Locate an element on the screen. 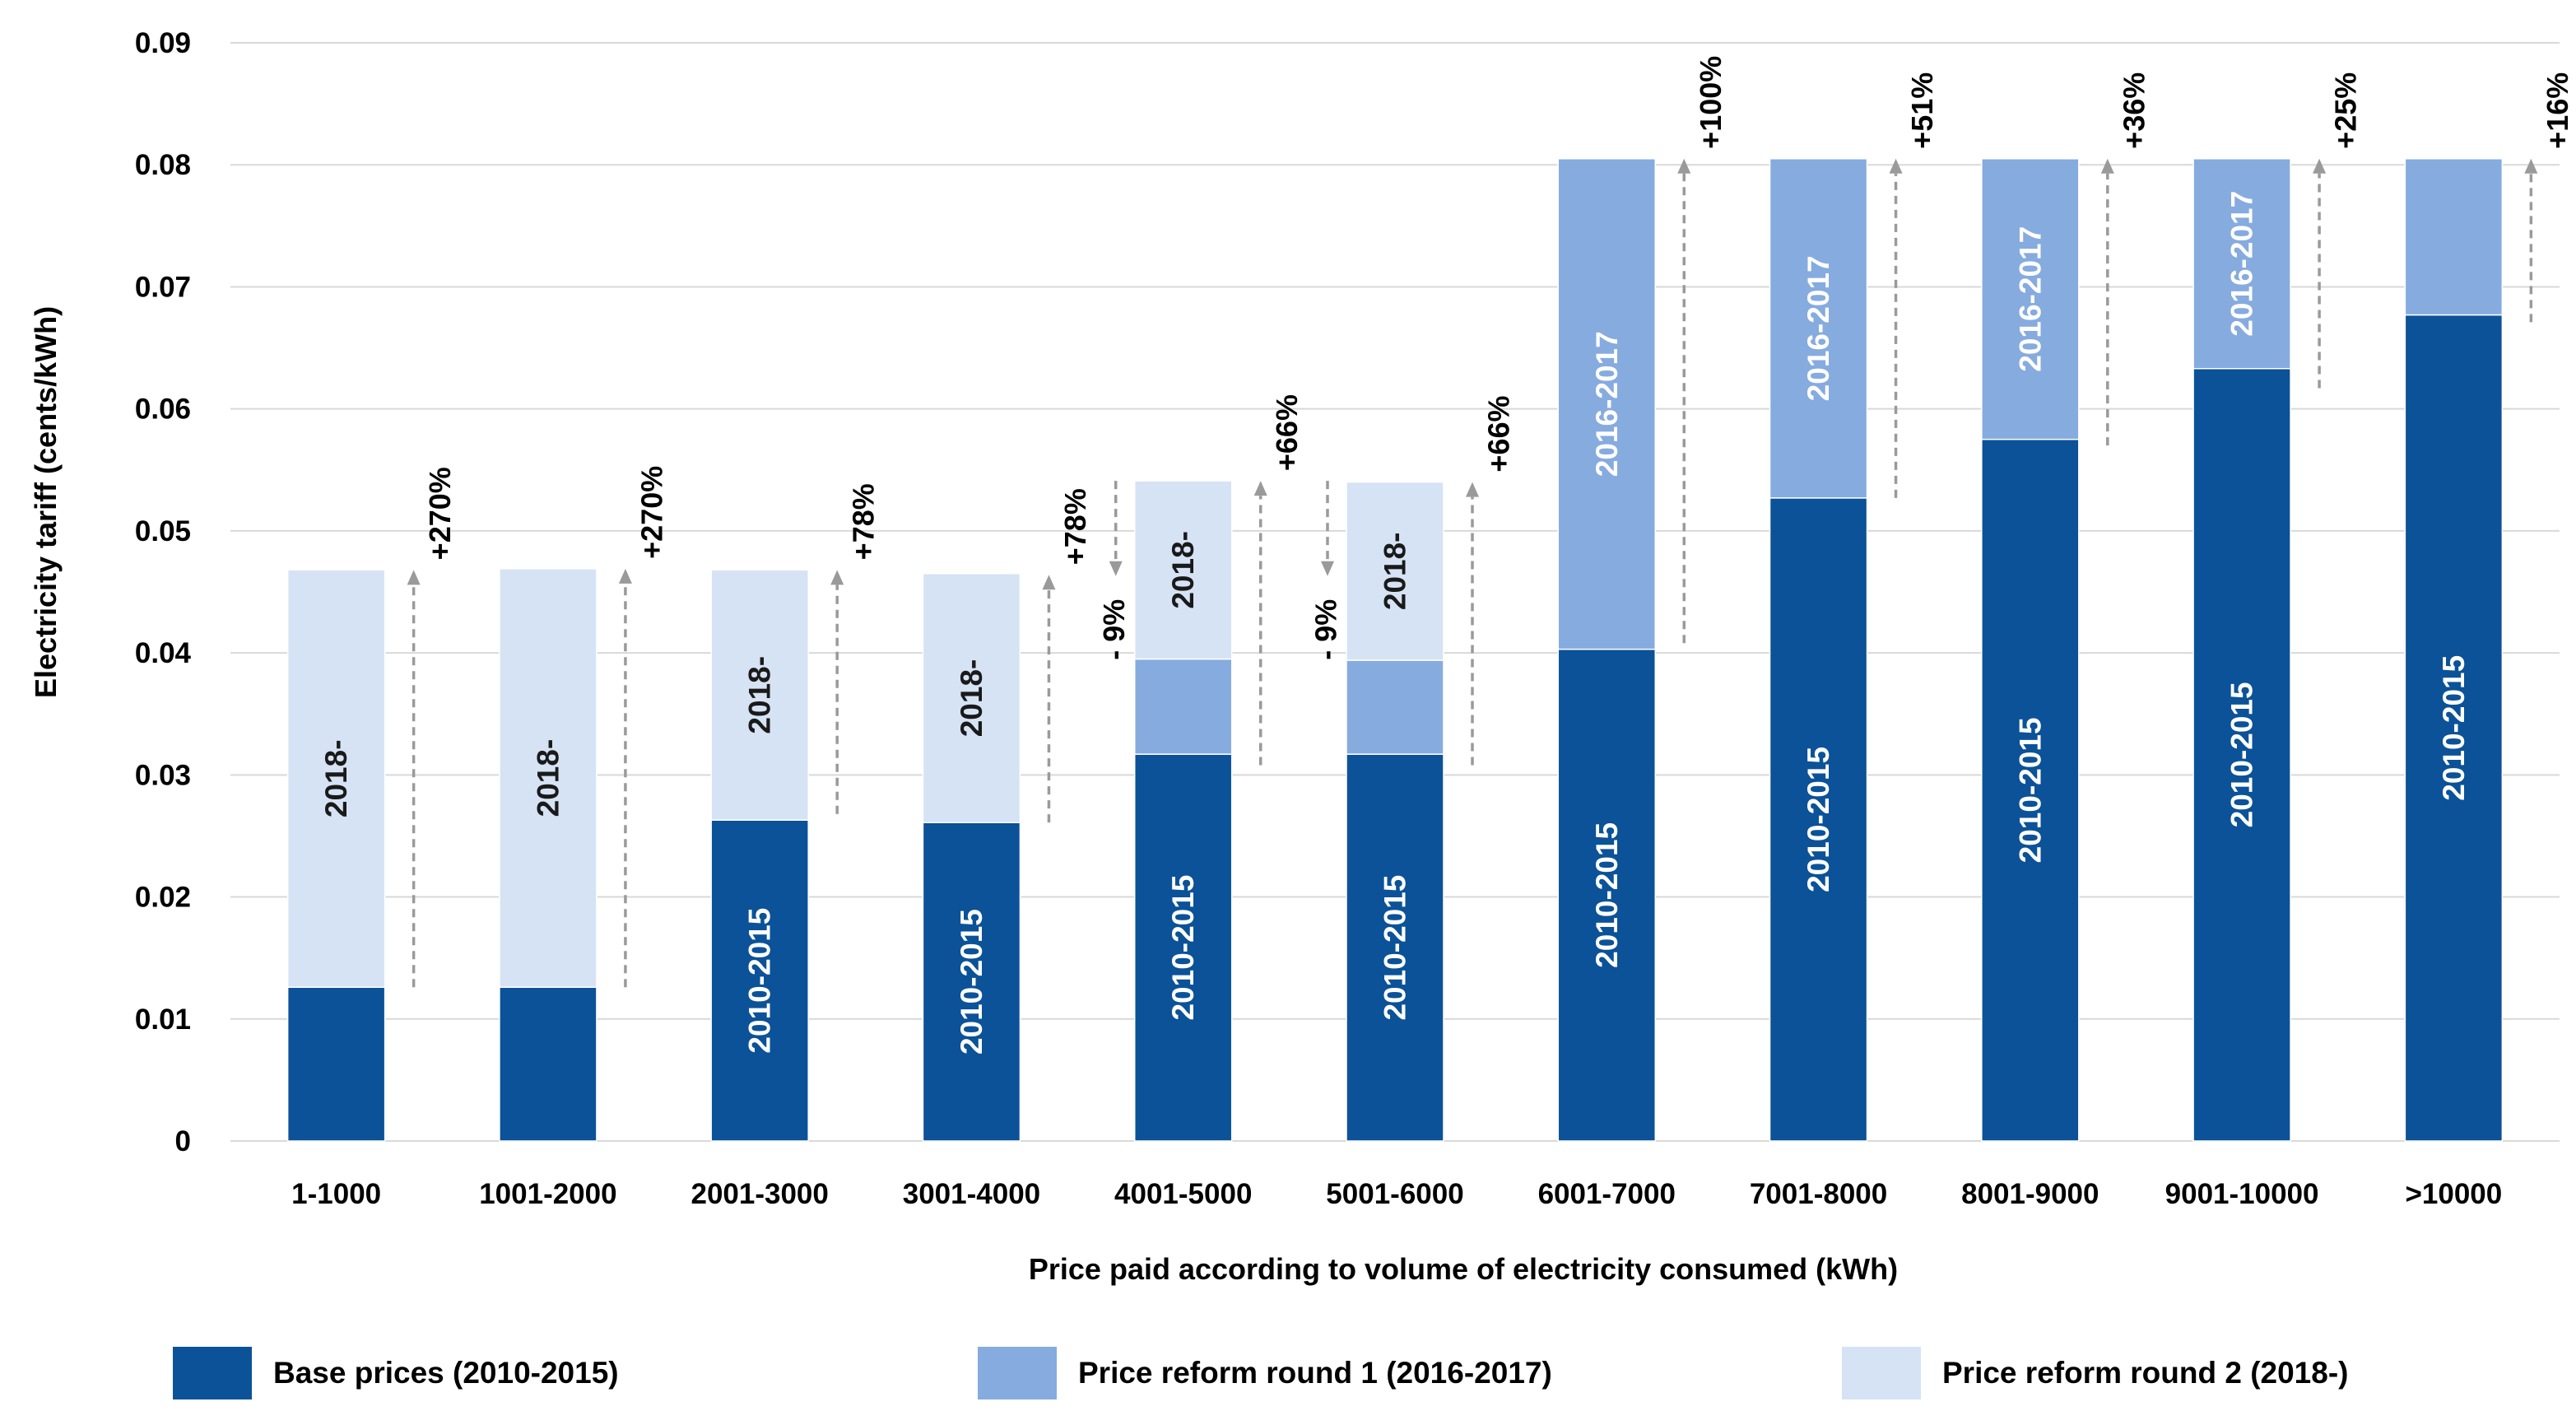 This screenshot has width=2576, height=1425. y-tick-label: 0.08 is located at coordinates (163, 165).